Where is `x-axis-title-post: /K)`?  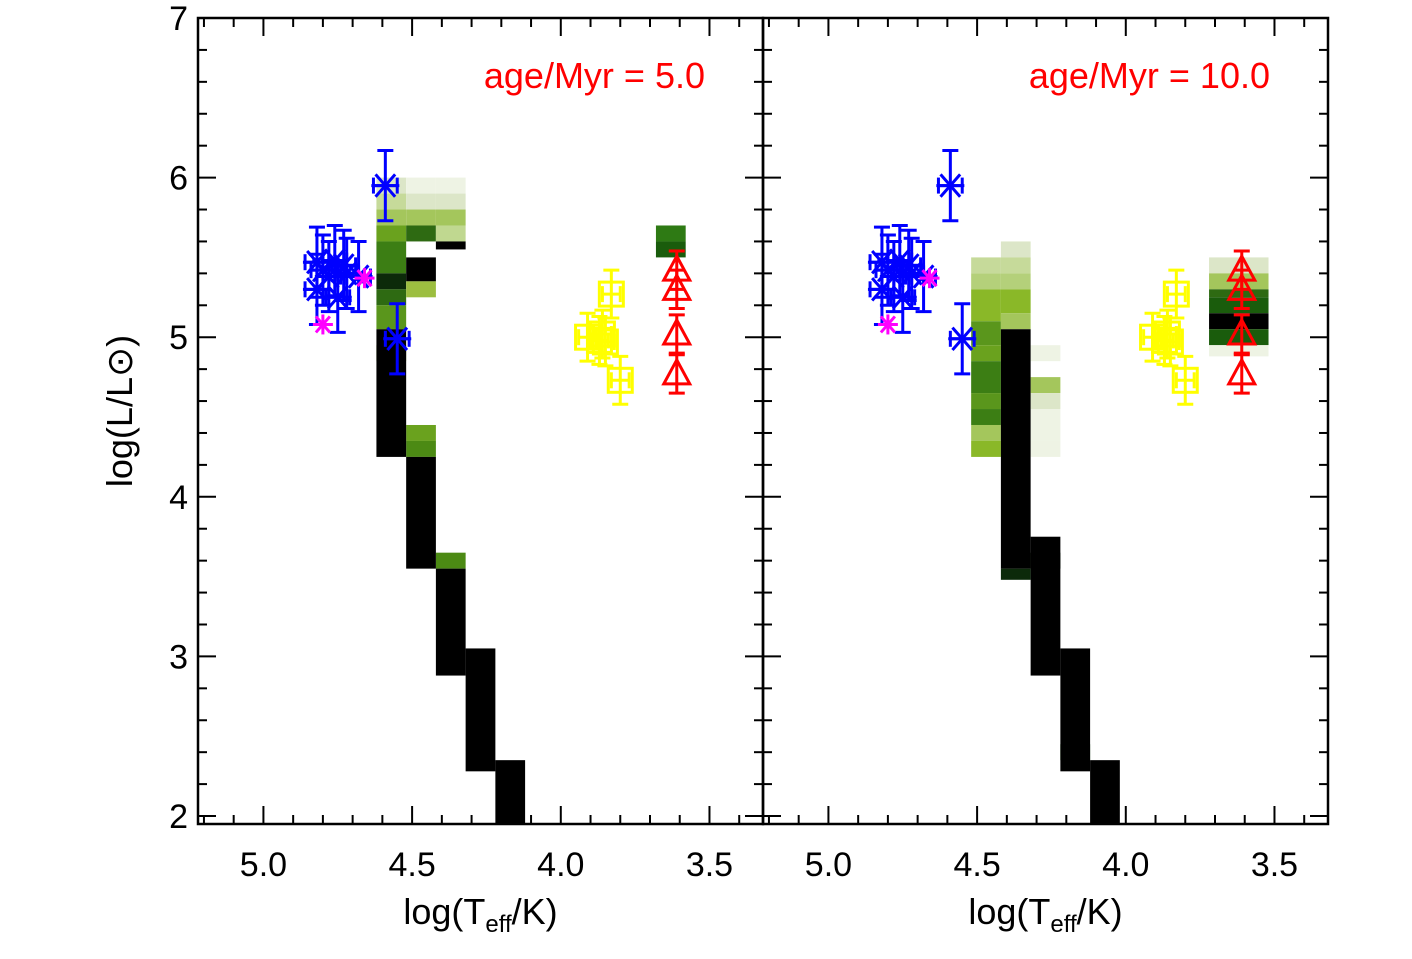
x-axis-title-post: /K) is located at coordinates (535, 911).